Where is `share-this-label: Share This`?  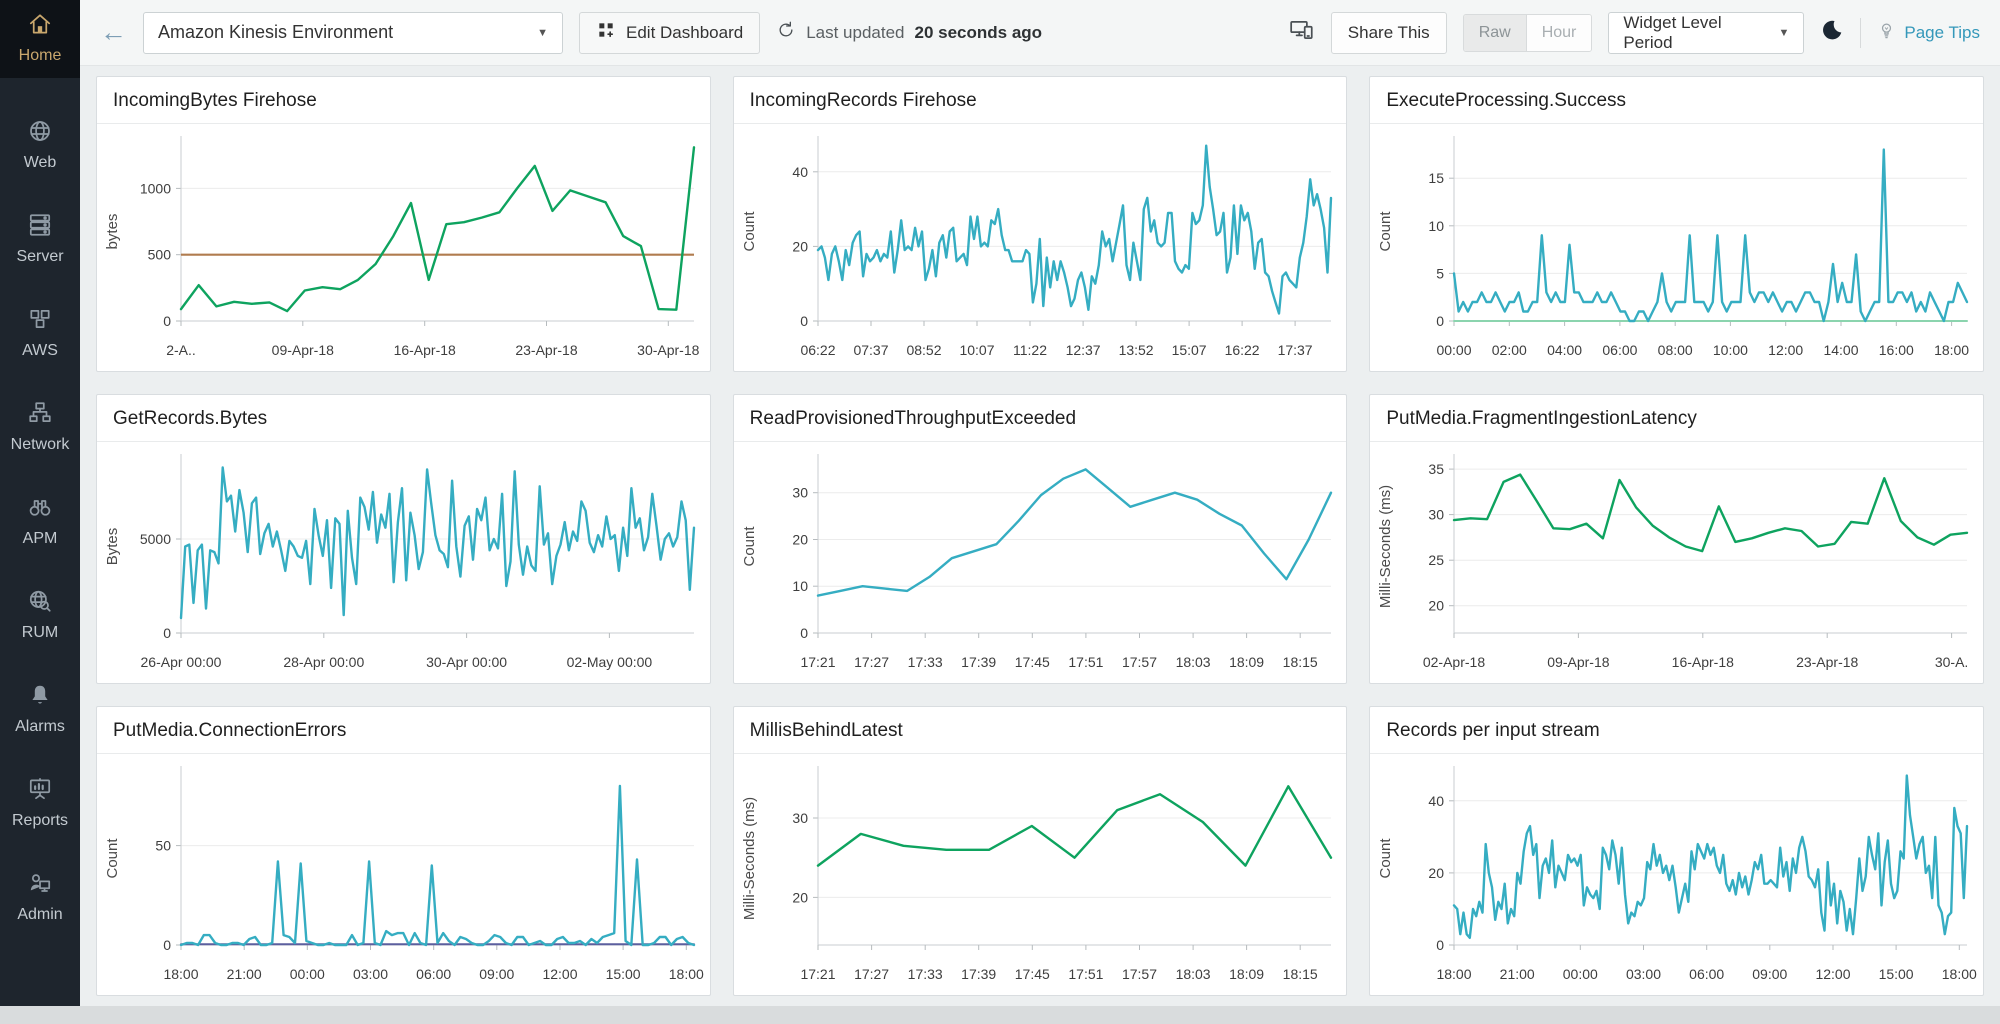
share-this-label: Share This is located at coordinates (1388, 32).